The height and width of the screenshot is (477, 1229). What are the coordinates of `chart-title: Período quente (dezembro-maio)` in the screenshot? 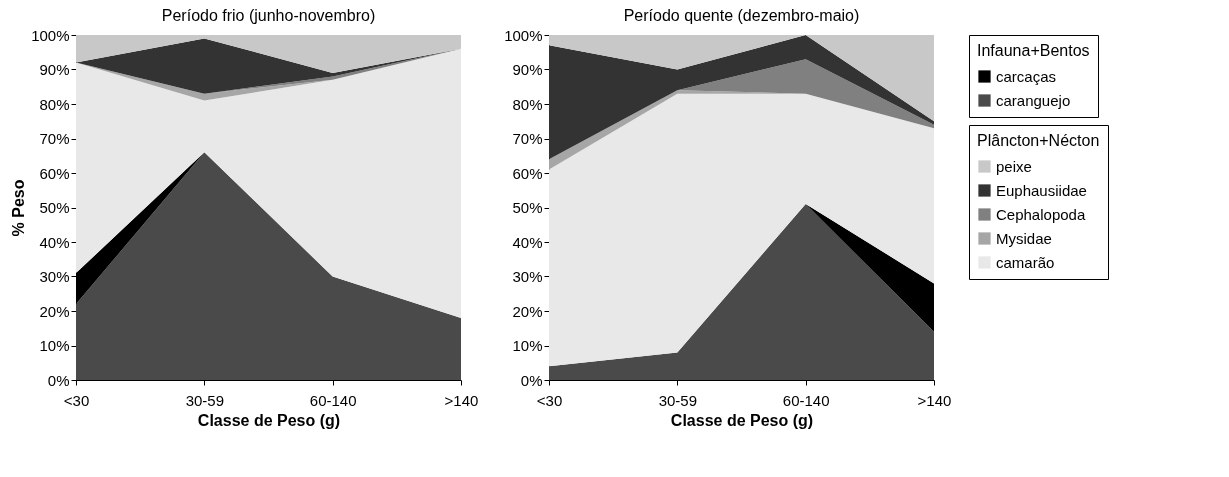 It's located at (741, 15).